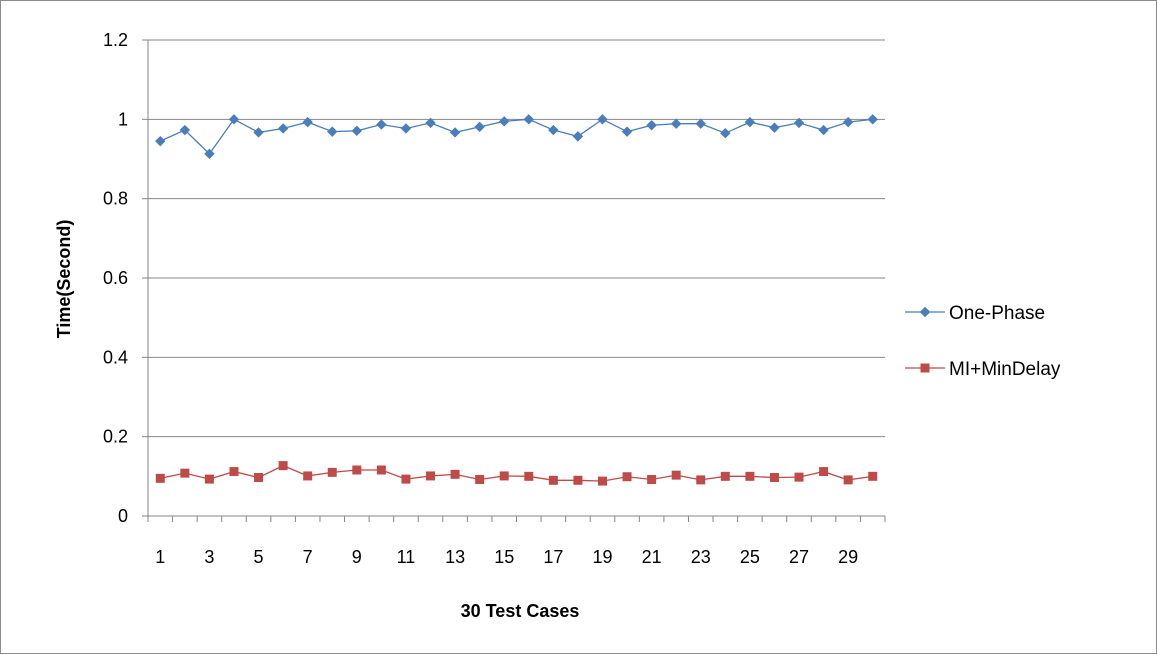  Describe the element at coordinates (455, 557) in the screenshot. I see `x-tick-label: 13` at that location.